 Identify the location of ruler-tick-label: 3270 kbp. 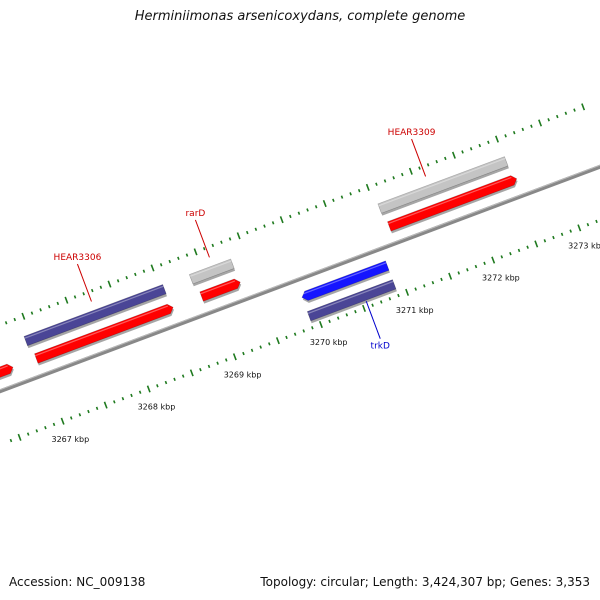
(329, 342).